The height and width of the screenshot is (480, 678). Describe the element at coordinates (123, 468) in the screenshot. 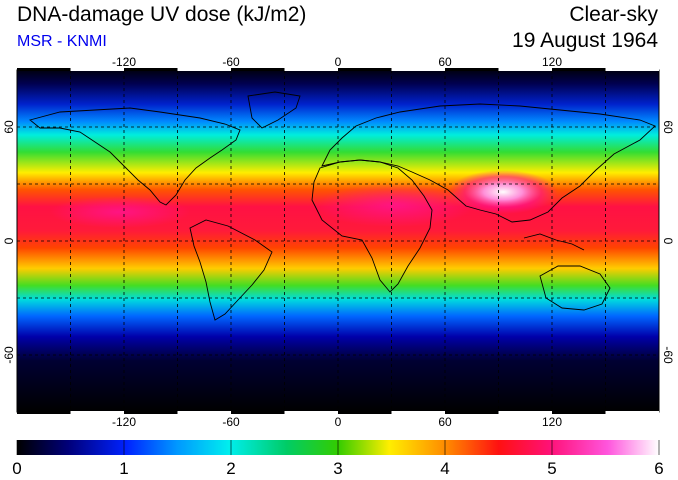

I see `colorbar-label: 1` at that location.